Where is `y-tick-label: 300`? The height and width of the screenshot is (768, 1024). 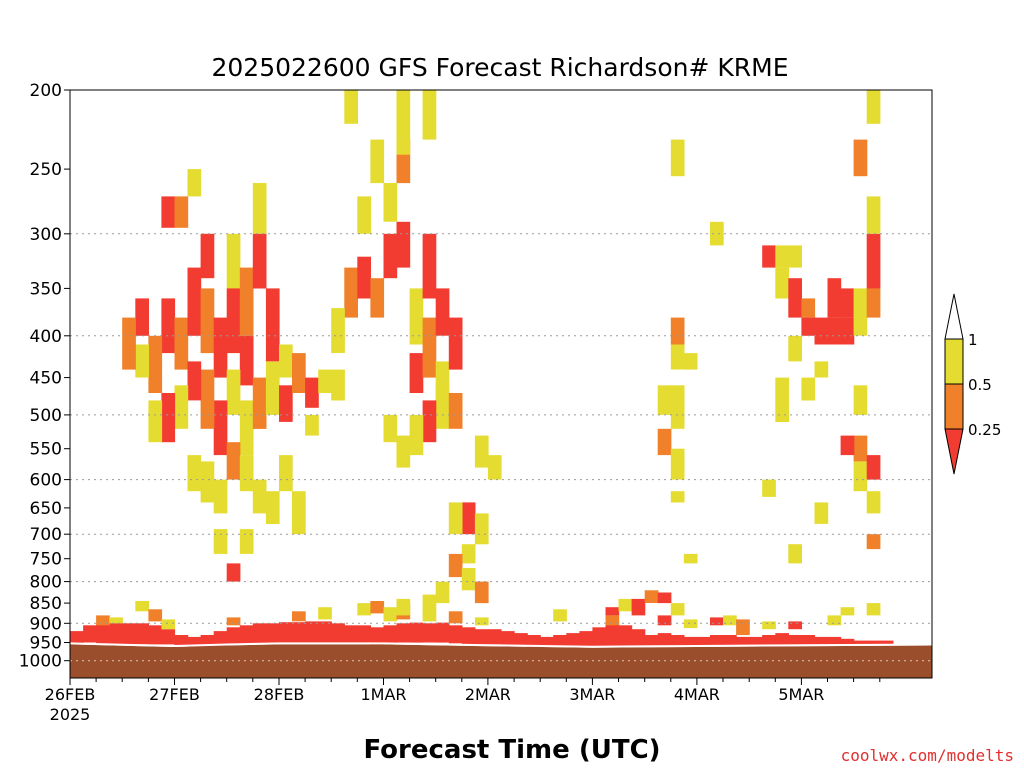
y-tick-label: 300 is located at coordinates (46, 235).